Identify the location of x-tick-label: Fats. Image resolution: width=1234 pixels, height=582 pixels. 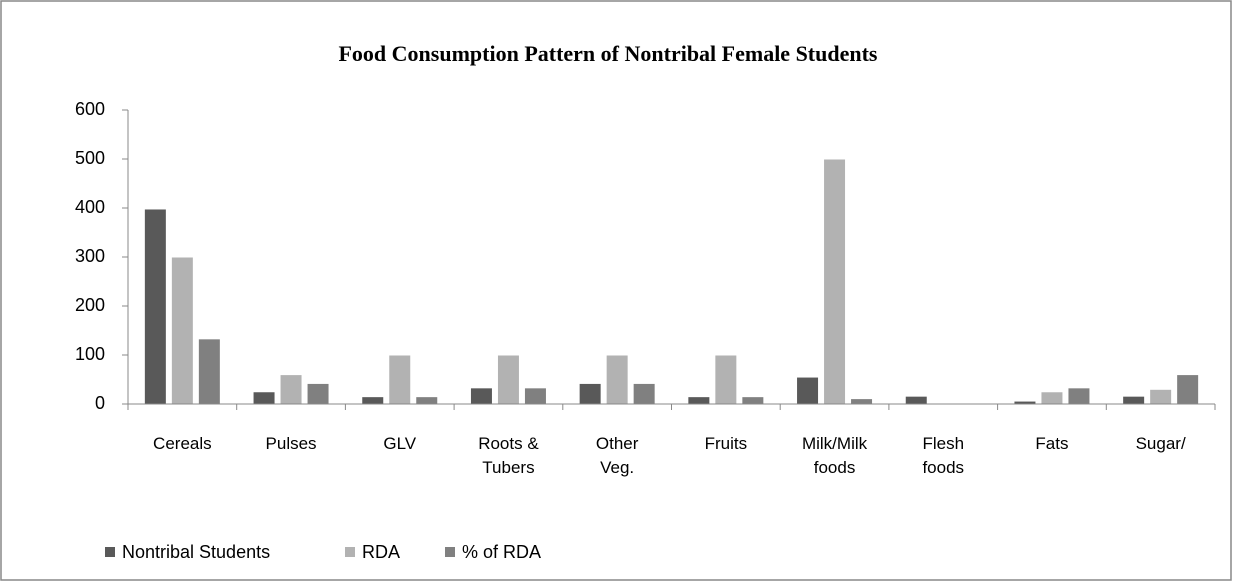
(1052, 443).